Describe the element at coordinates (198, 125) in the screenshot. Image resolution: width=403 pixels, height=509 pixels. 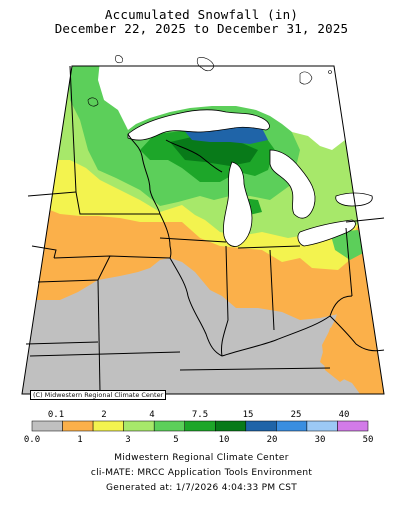
I see `lake-superior` at that location.